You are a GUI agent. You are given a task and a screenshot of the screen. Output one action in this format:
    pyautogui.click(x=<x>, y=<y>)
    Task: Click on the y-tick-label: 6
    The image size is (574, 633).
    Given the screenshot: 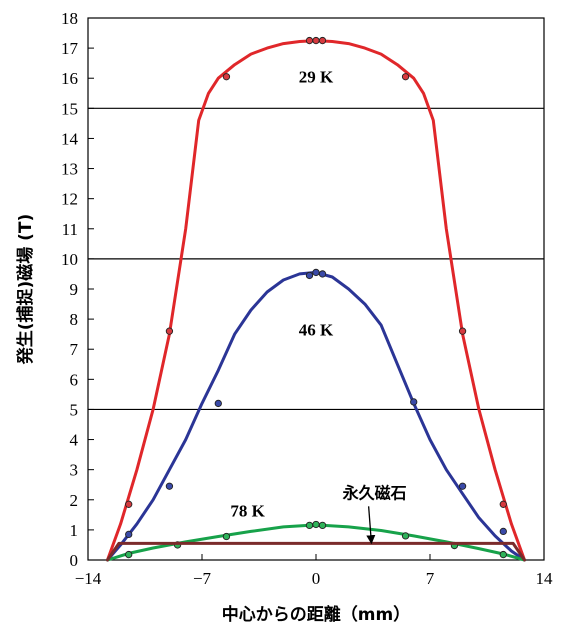 What is the action you would take?
    pyautogui.click(x=74, y=379)
    